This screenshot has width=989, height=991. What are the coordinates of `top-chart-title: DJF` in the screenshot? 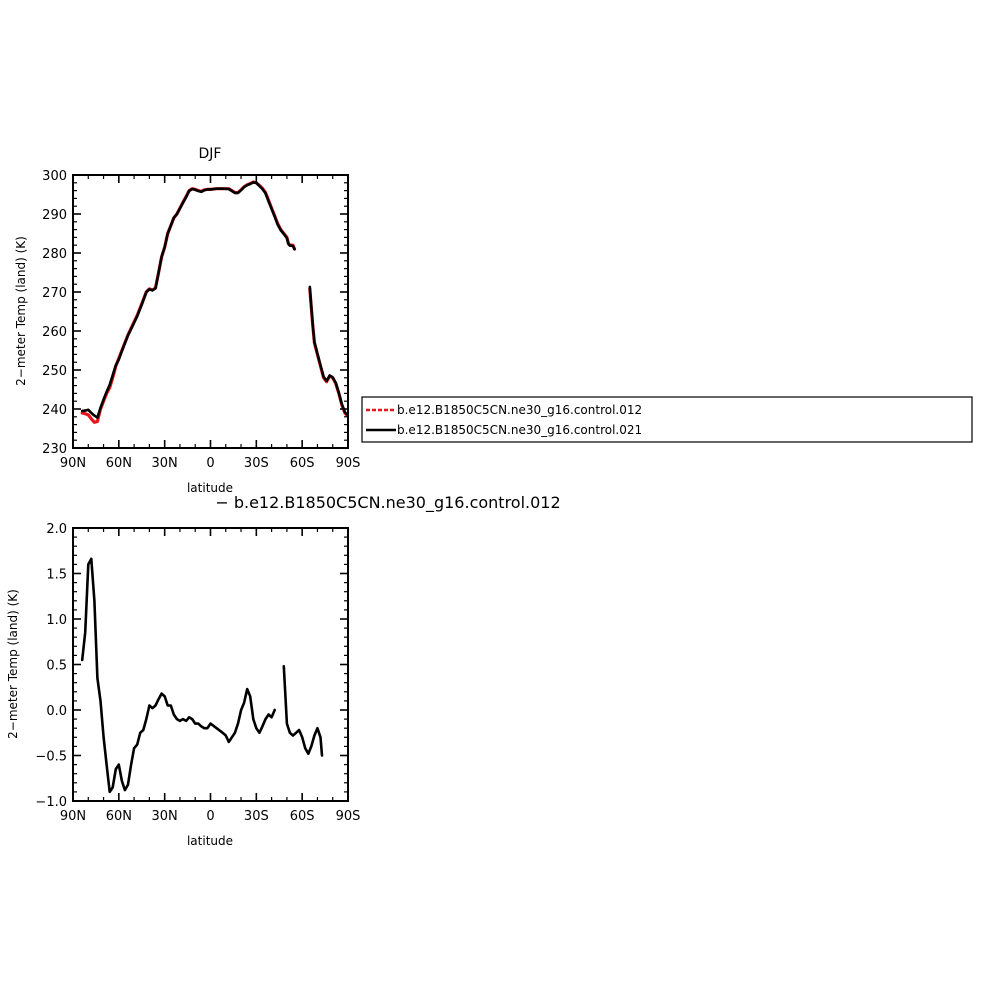 It's located at (210, 154).